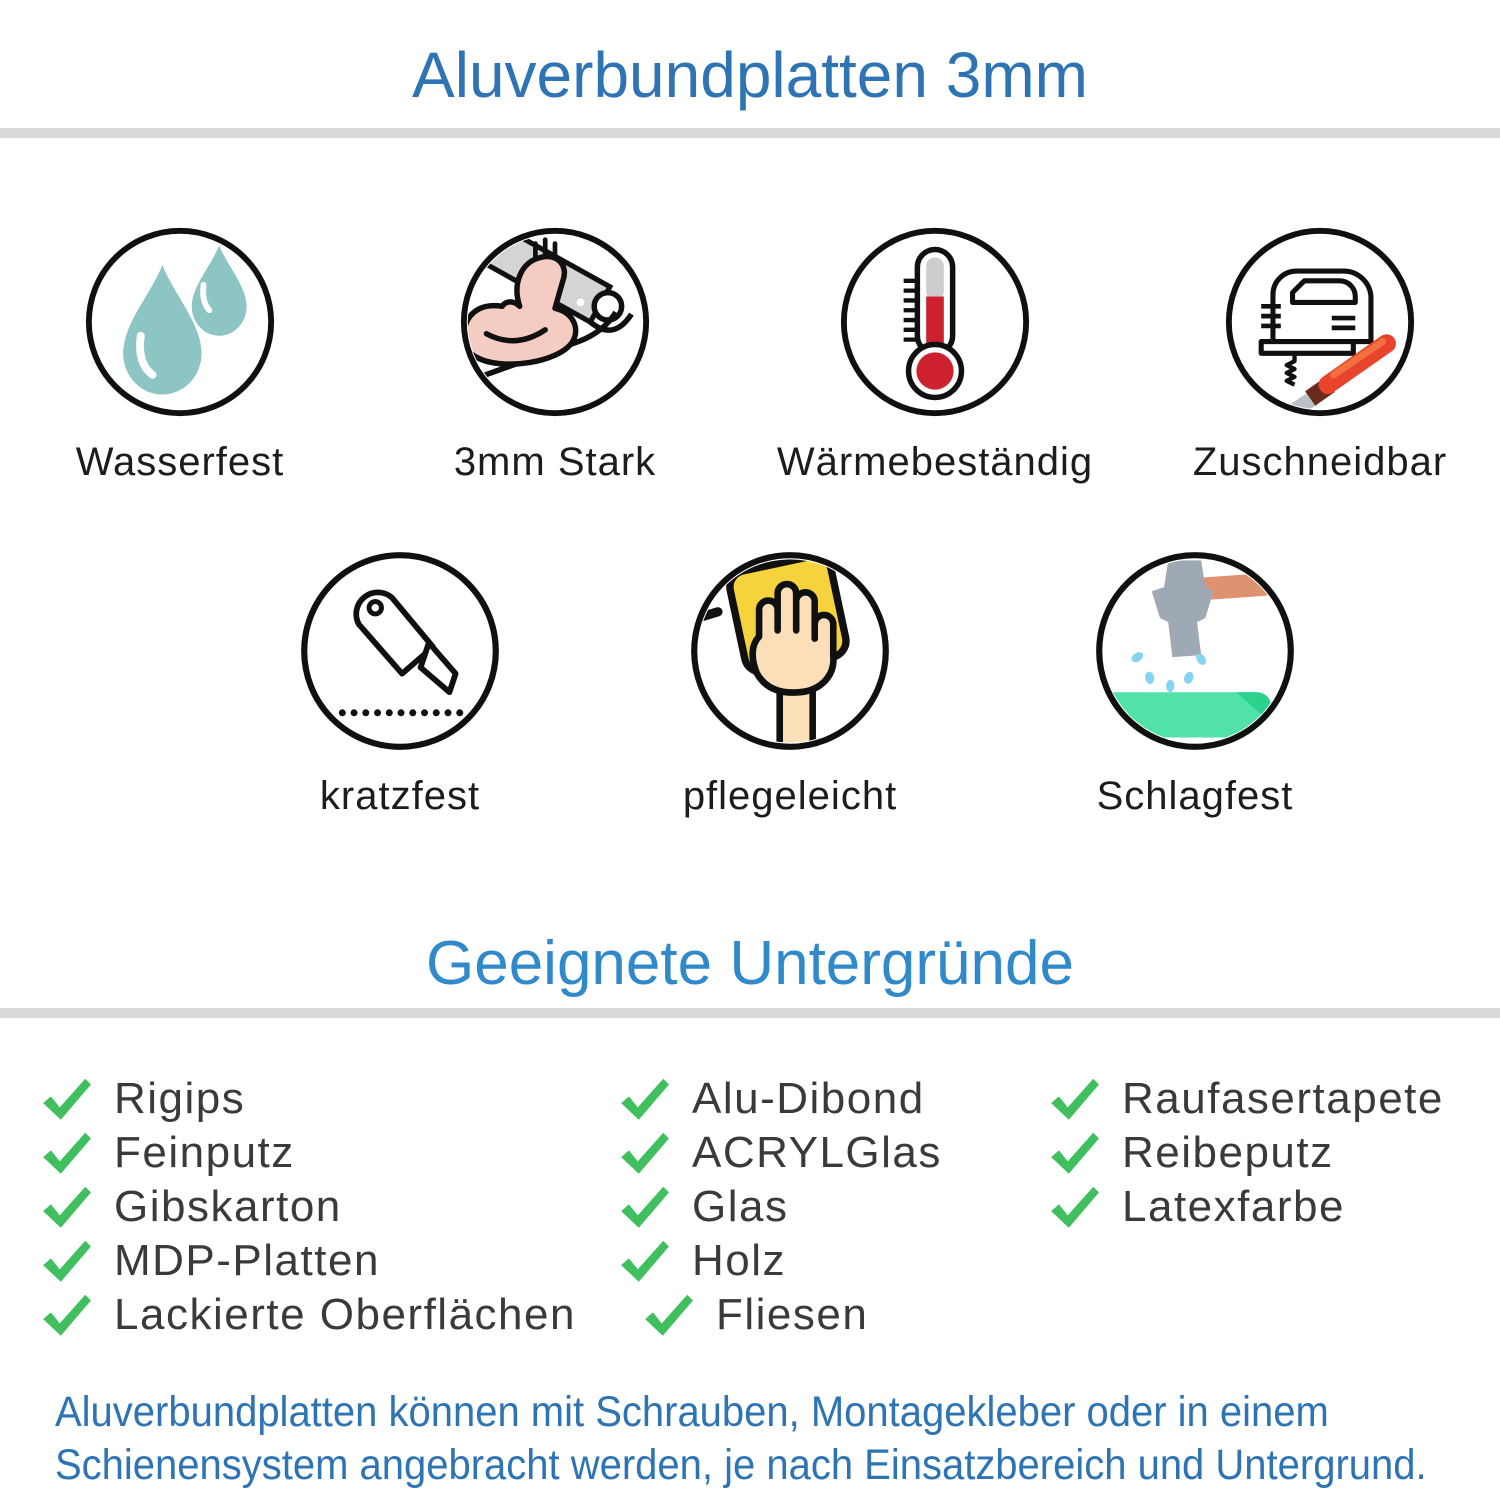  I want to click on cleaning-hand-icon, so click(790, 651).